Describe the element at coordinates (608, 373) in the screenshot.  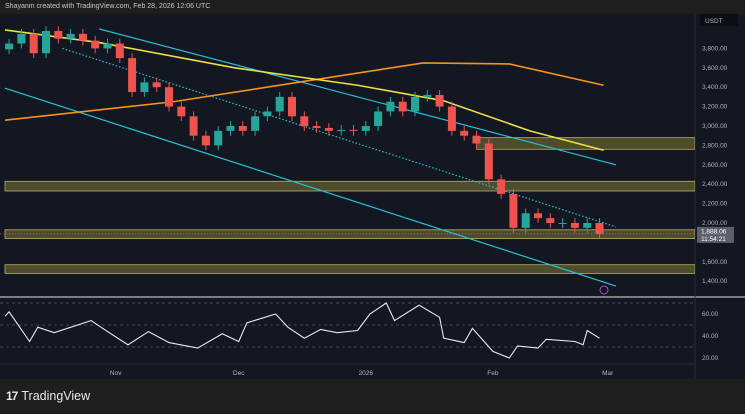
I see `time-tick-label: Mar` at that location.